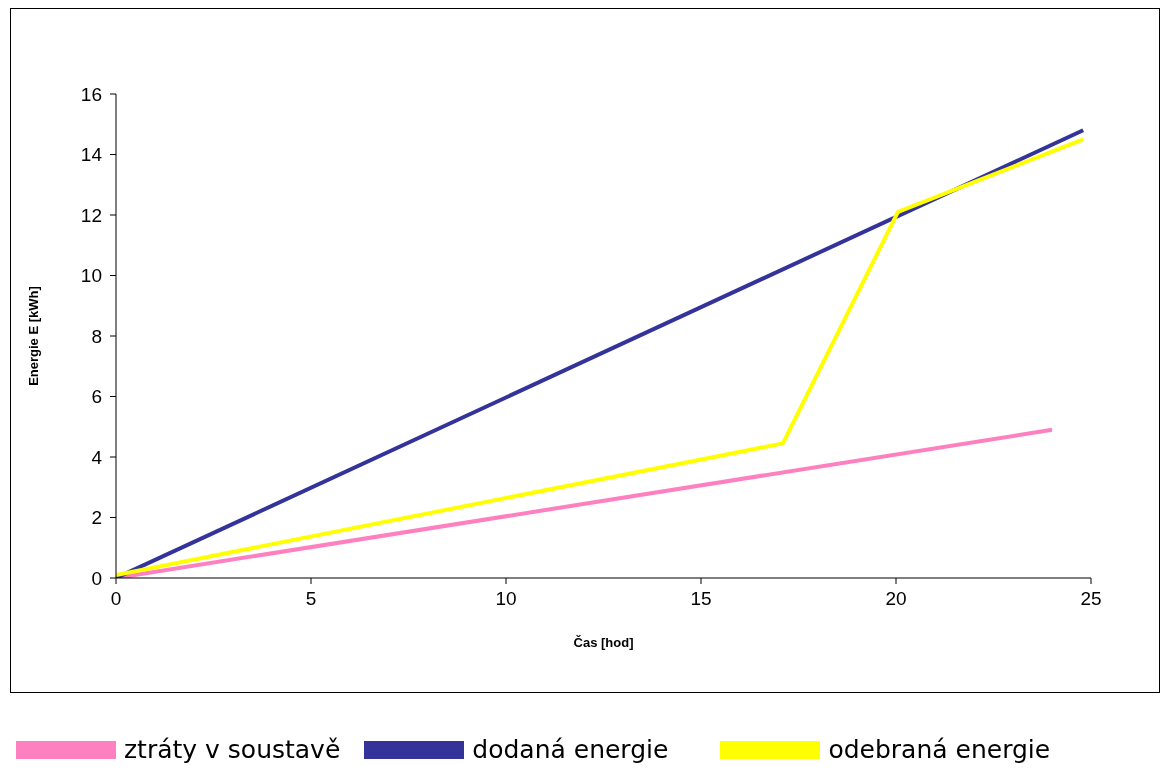 This screenshot has height=769, width=1163. Describe the element at coordinates (603, 643) in the screenshot. I see `x-axis-title: Čas [hod]` at that location.